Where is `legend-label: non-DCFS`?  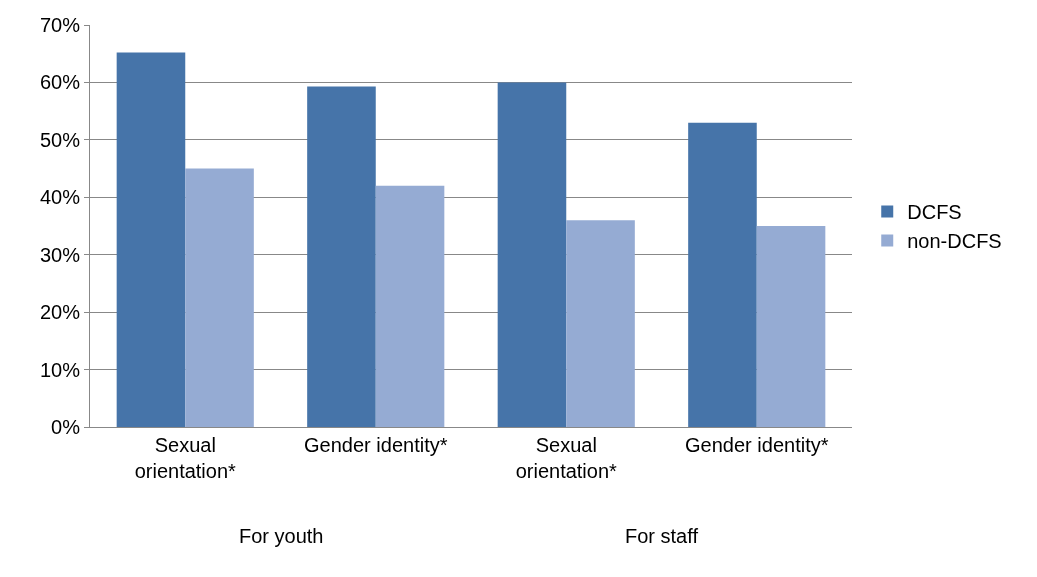 legend-label: non-DCFS is located at coordinates (954, 241).